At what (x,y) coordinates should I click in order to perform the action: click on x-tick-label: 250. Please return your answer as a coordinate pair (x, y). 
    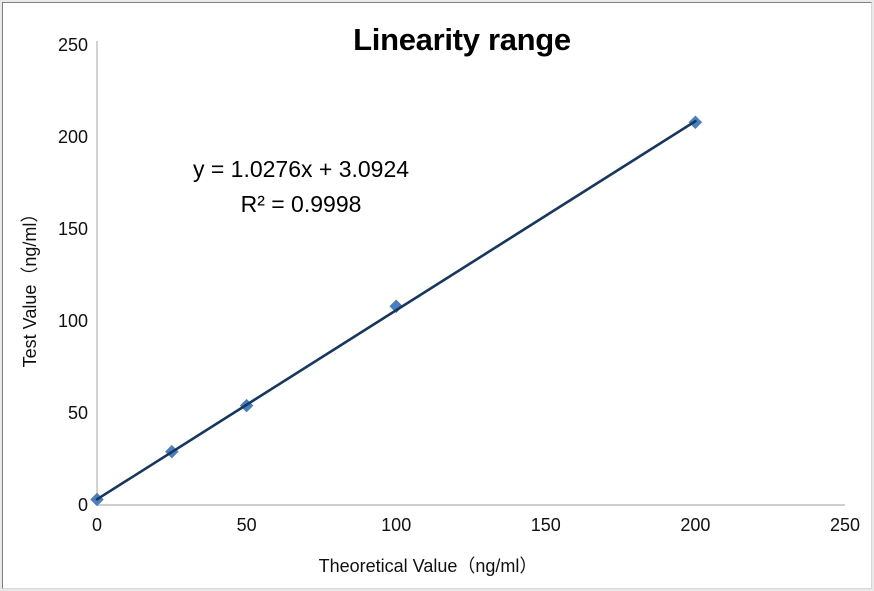
    Looking at the image, I should click on (845, 525).